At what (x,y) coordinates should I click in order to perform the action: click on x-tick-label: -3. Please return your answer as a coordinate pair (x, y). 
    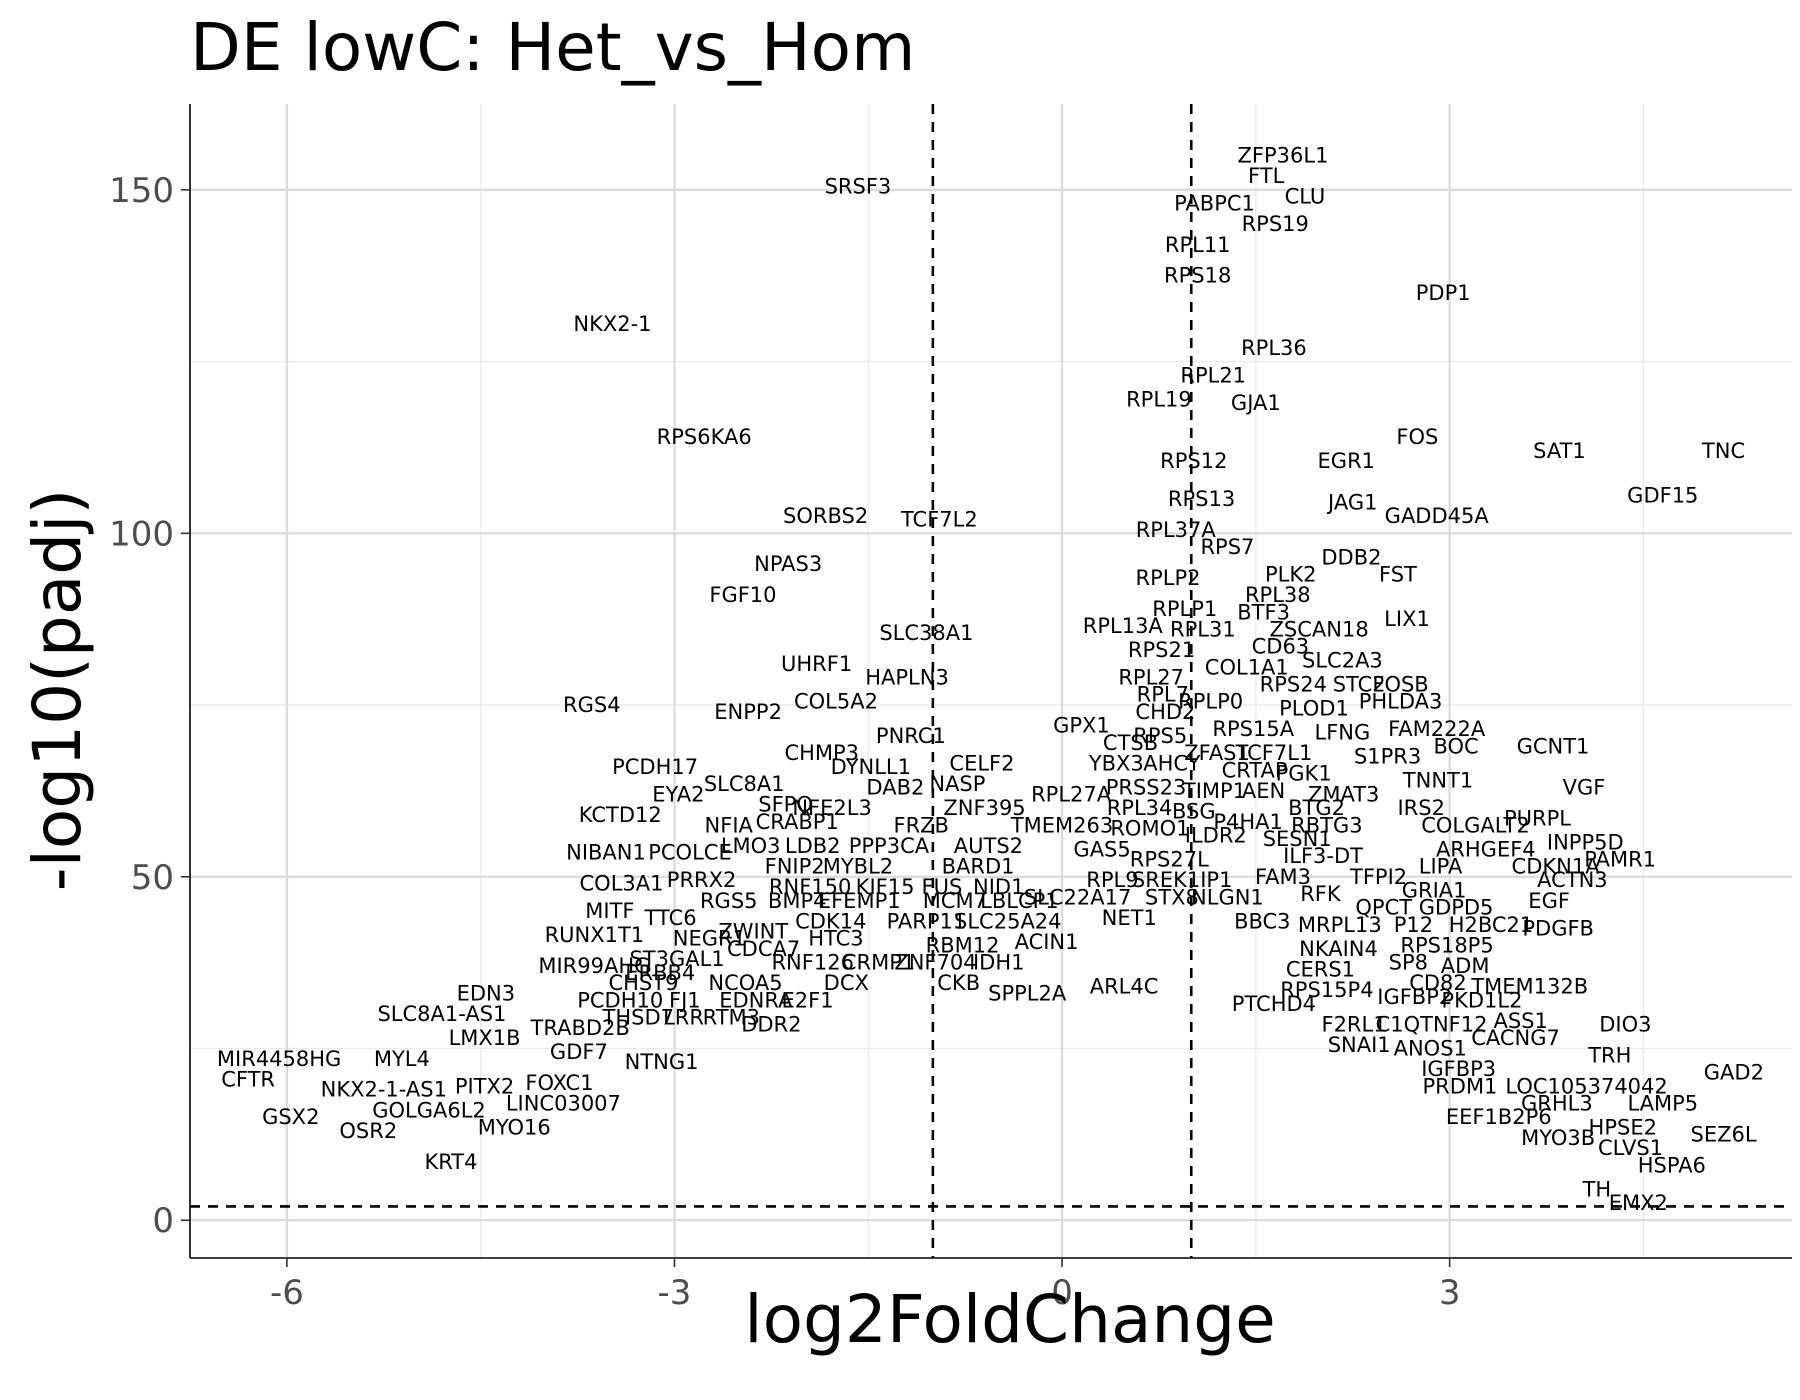
    Looking at the image, I should click on (675, 1293).